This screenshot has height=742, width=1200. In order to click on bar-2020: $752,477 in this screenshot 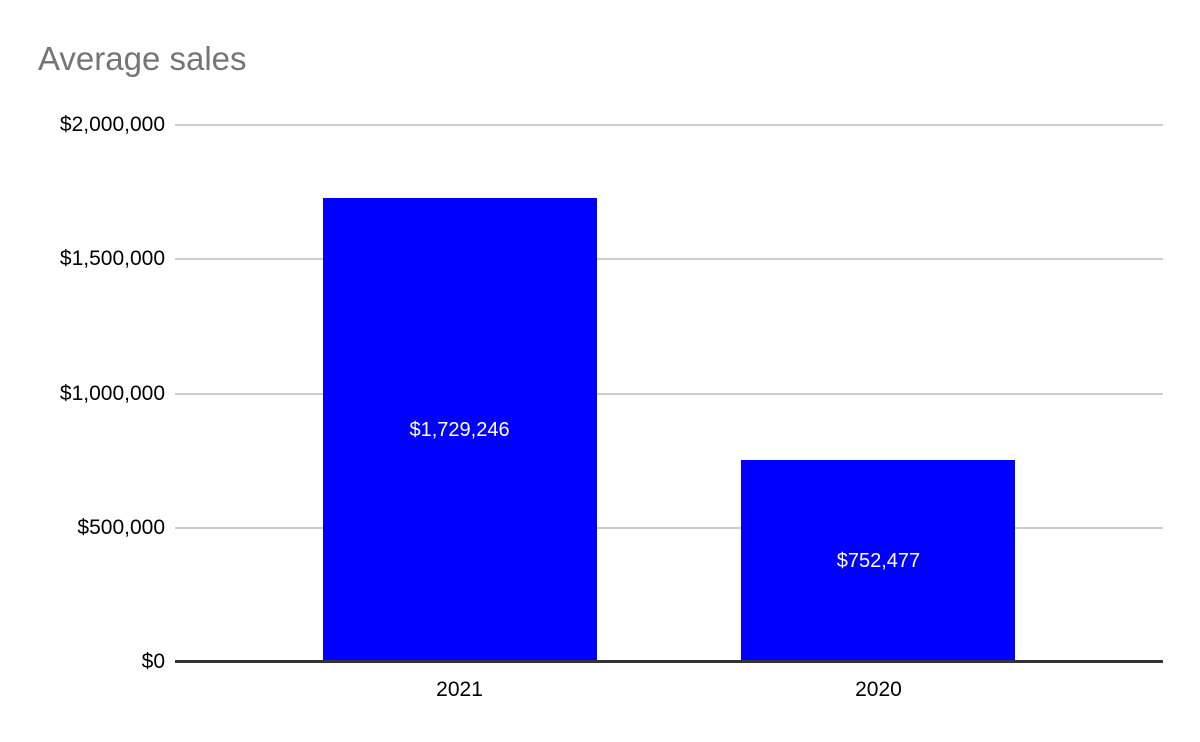, I will do `click(878, 560)`.